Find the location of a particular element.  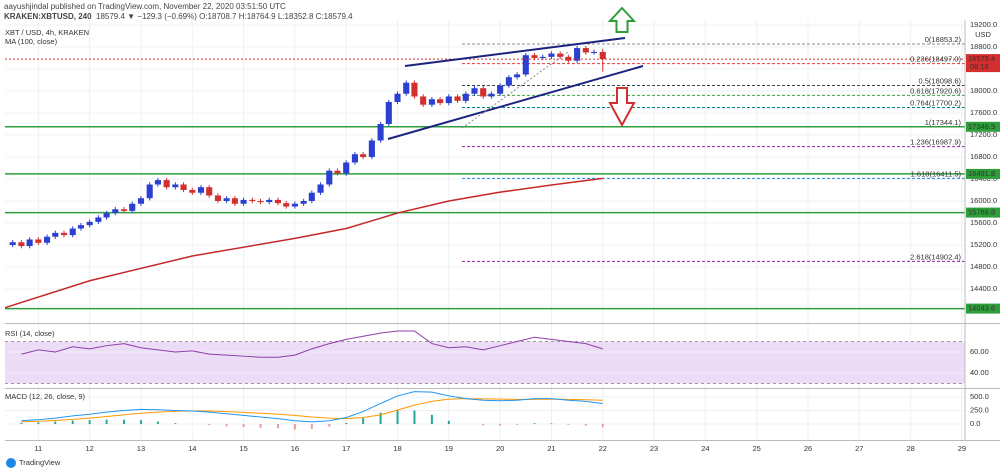

y-tick-label: 18000.0 is located at coordinates (983, 90).